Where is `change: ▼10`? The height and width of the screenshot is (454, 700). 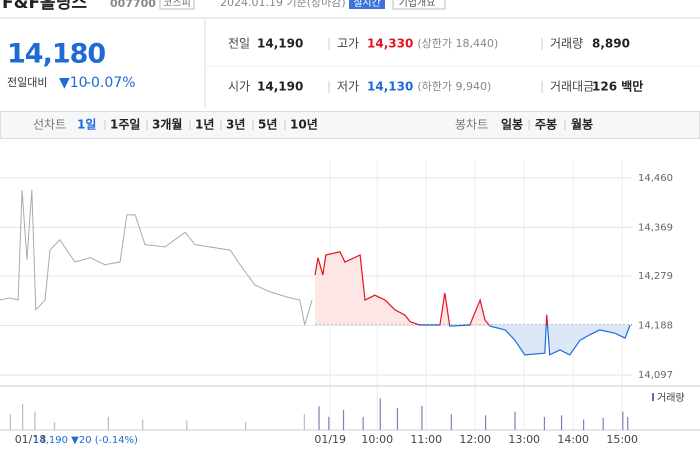
change: ▼10 is located at coordinates (73, 83).